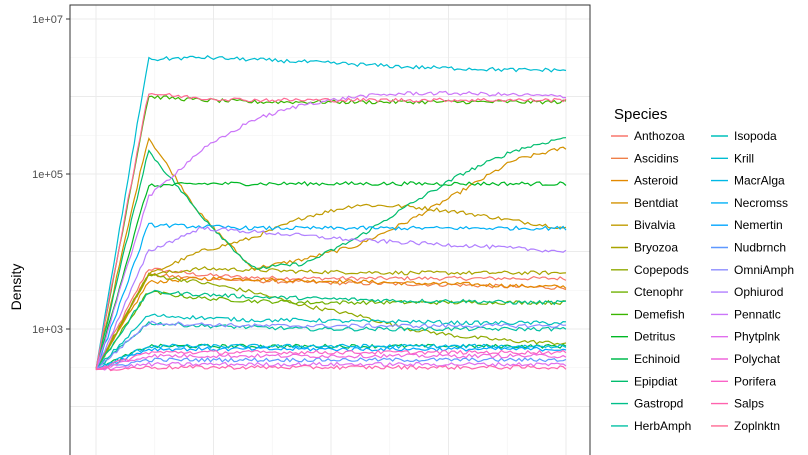  What do you see at coordinates (744, 158) in the screenshot?
I see `legend-label-krill: Krill` at bounding box center [744, 158].